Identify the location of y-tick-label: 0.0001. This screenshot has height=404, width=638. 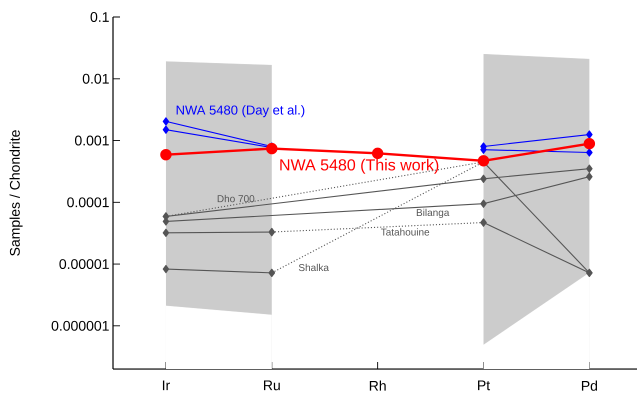
(88, 202).